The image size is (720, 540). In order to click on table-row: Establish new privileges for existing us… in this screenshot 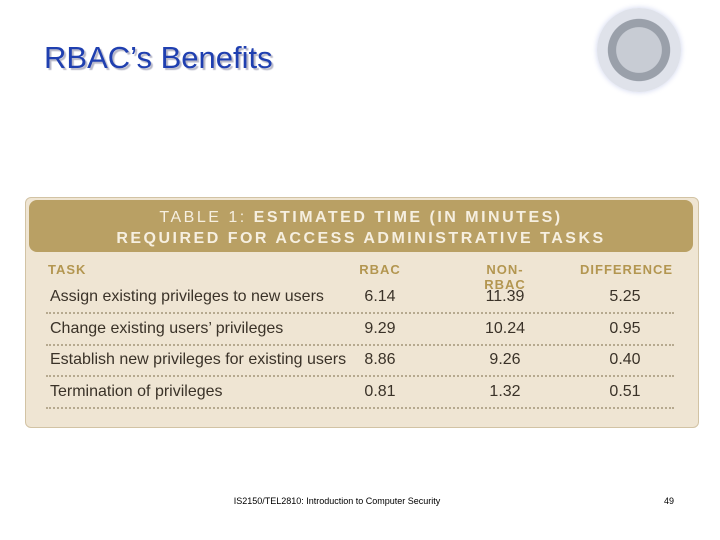, I will do `click(360, 360)`.